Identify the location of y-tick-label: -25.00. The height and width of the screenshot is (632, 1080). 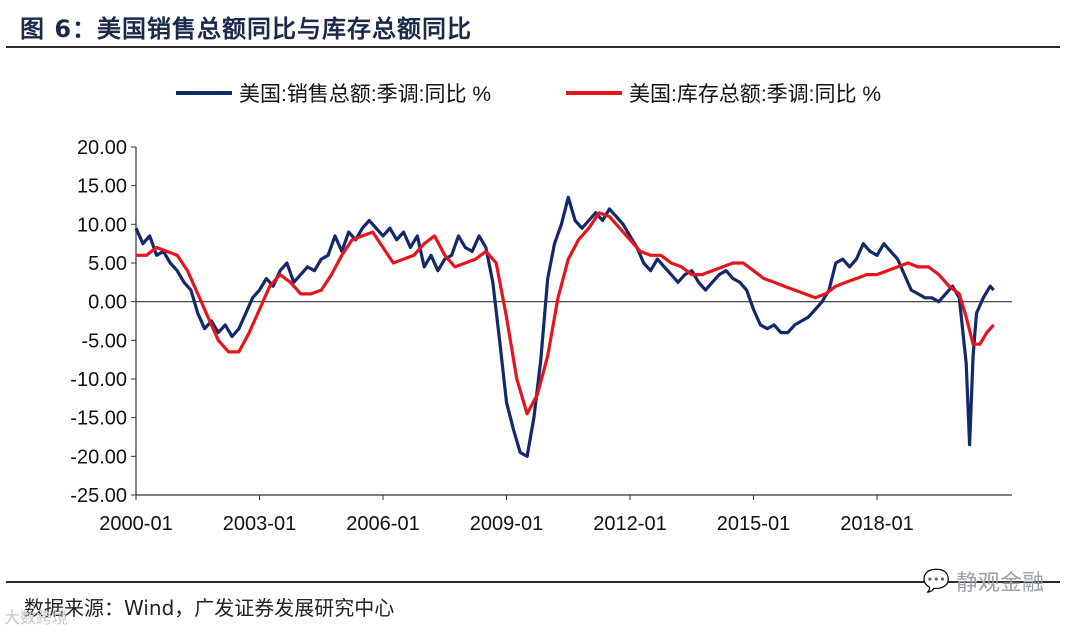
(98, 496).